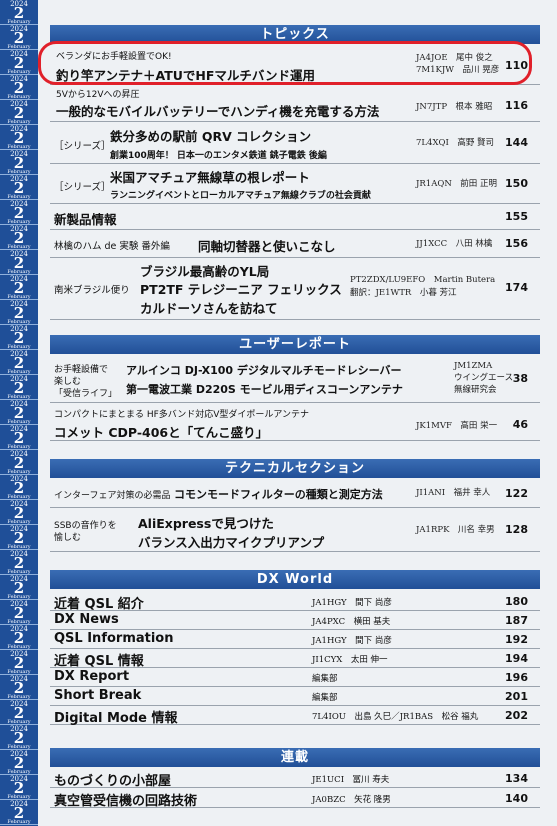  Describe the element at coordinates (516, 620) in the screenshot. I see `page-number: 187` at that location.